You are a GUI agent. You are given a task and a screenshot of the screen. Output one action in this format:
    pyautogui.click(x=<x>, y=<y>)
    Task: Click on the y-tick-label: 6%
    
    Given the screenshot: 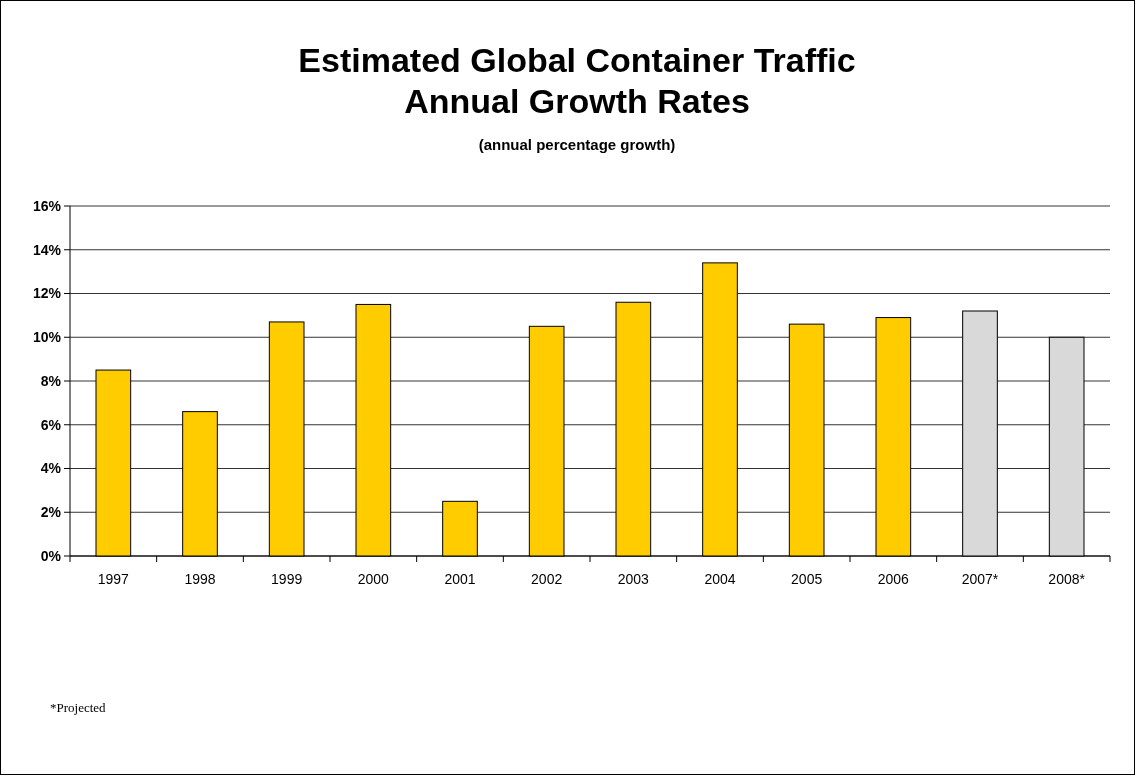 What is the action you would take?
    pyautogui.click(x=51, y=424)
    